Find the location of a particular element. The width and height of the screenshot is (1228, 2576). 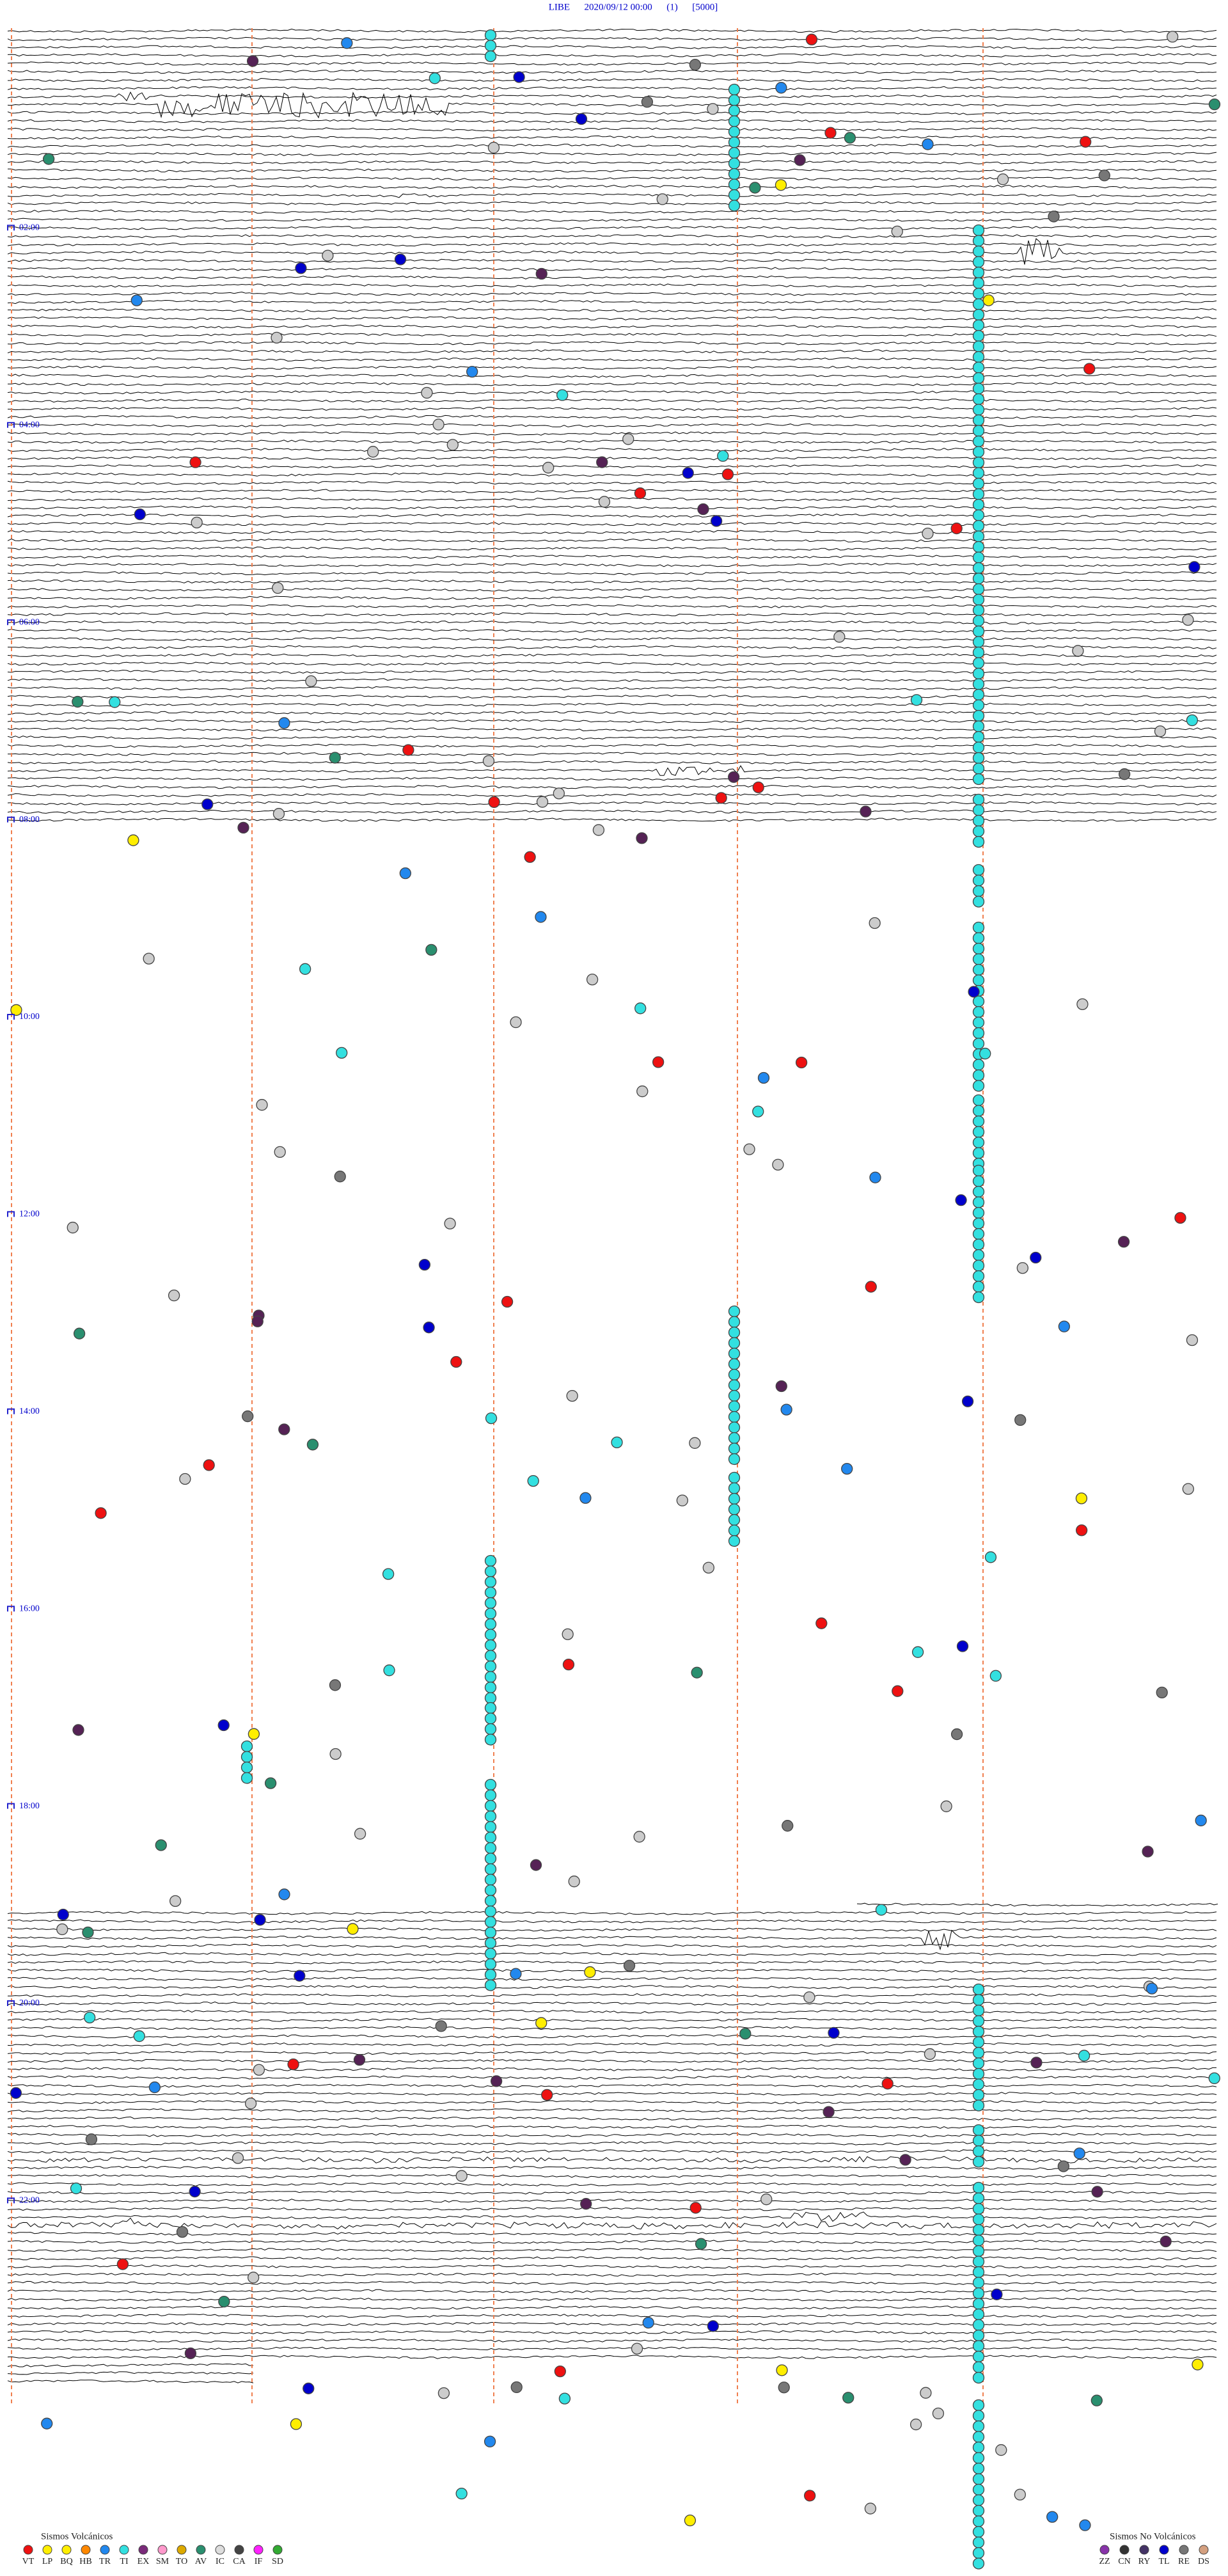

time-label: 10:00 is located at coordinates (29, 1017).